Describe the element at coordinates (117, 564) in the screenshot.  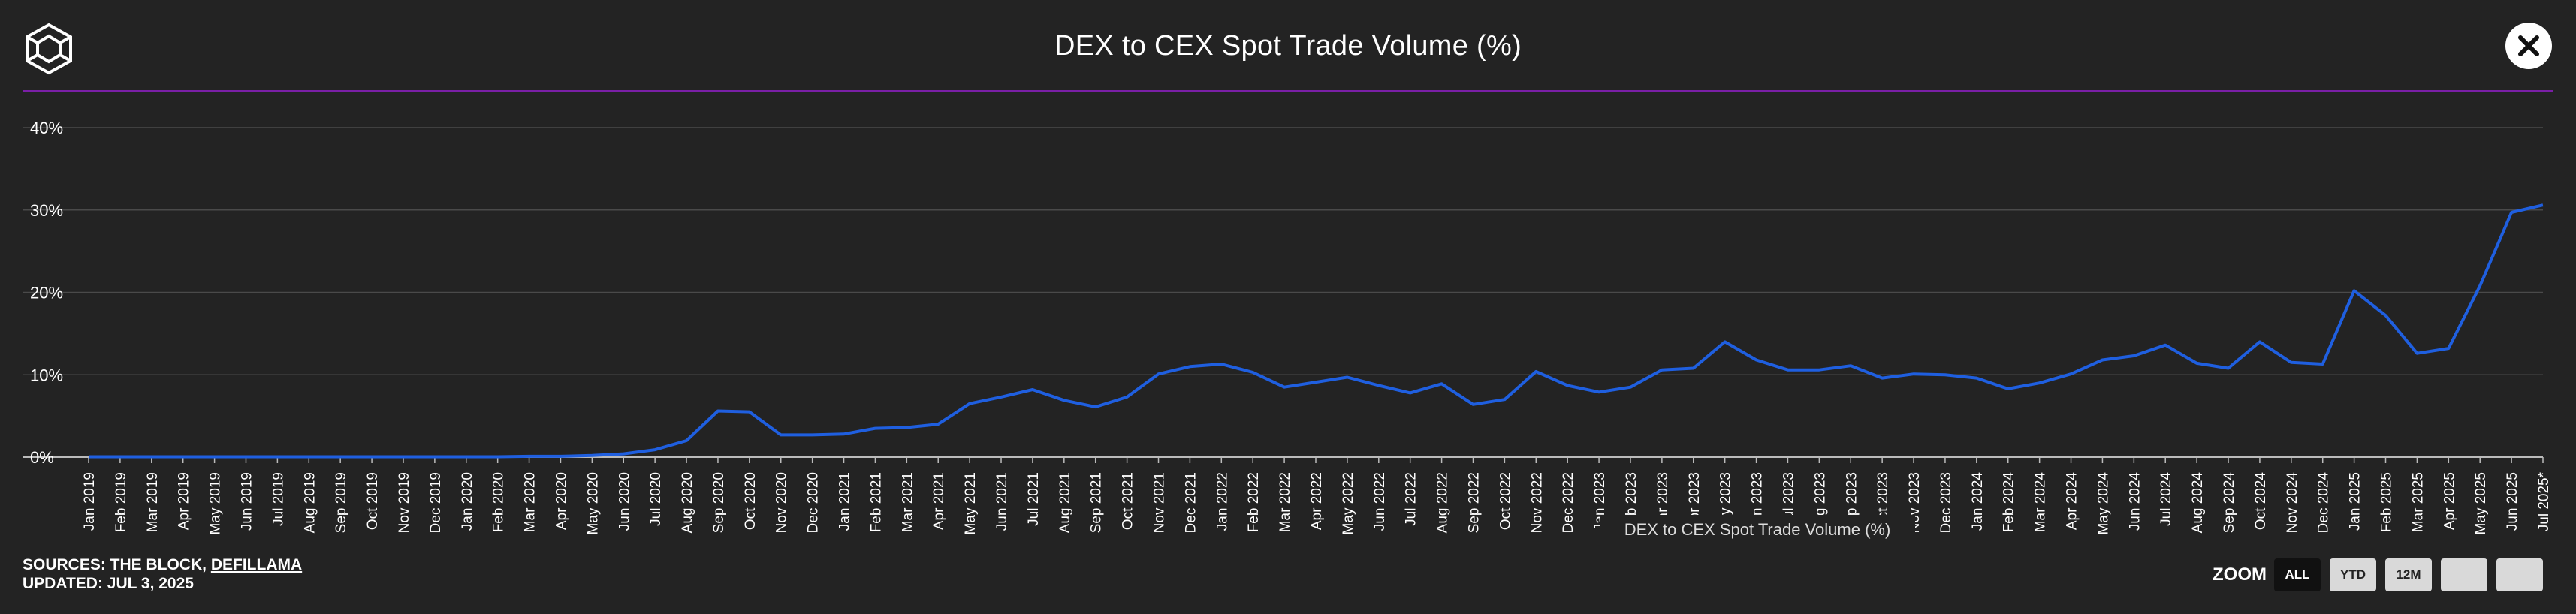
I see `sources-text: SOURCES: THE BLOCK,` at that location.